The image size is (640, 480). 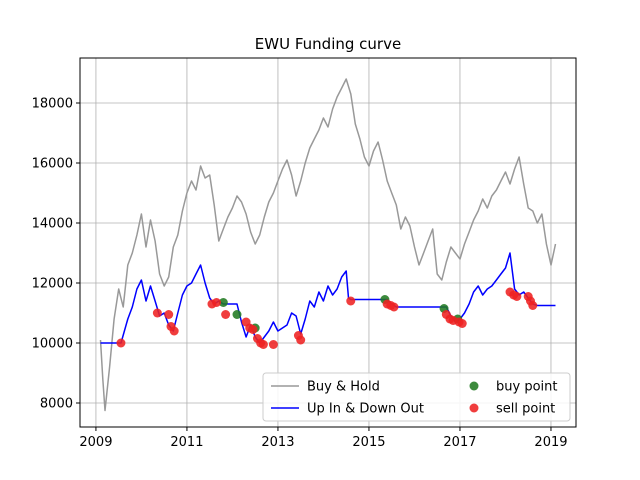 What do you see at coordinates (525, 409) in the screenshot?
I see `legend-label: sell point` at bounding box center [525, 409].